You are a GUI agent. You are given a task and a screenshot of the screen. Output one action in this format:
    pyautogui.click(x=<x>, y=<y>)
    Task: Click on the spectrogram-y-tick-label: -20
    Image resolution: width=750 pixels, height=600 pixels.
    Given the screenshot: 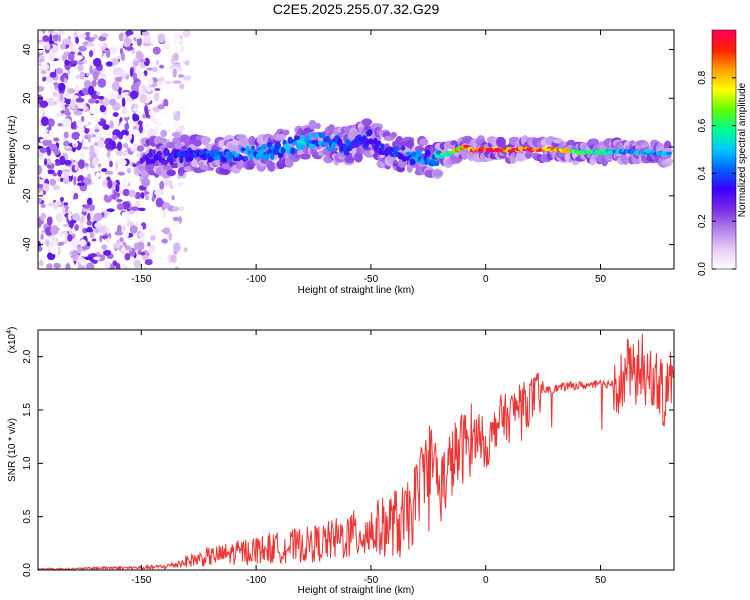 What is the action you would take?
    pyautogui.click(x=27, y=195)
    